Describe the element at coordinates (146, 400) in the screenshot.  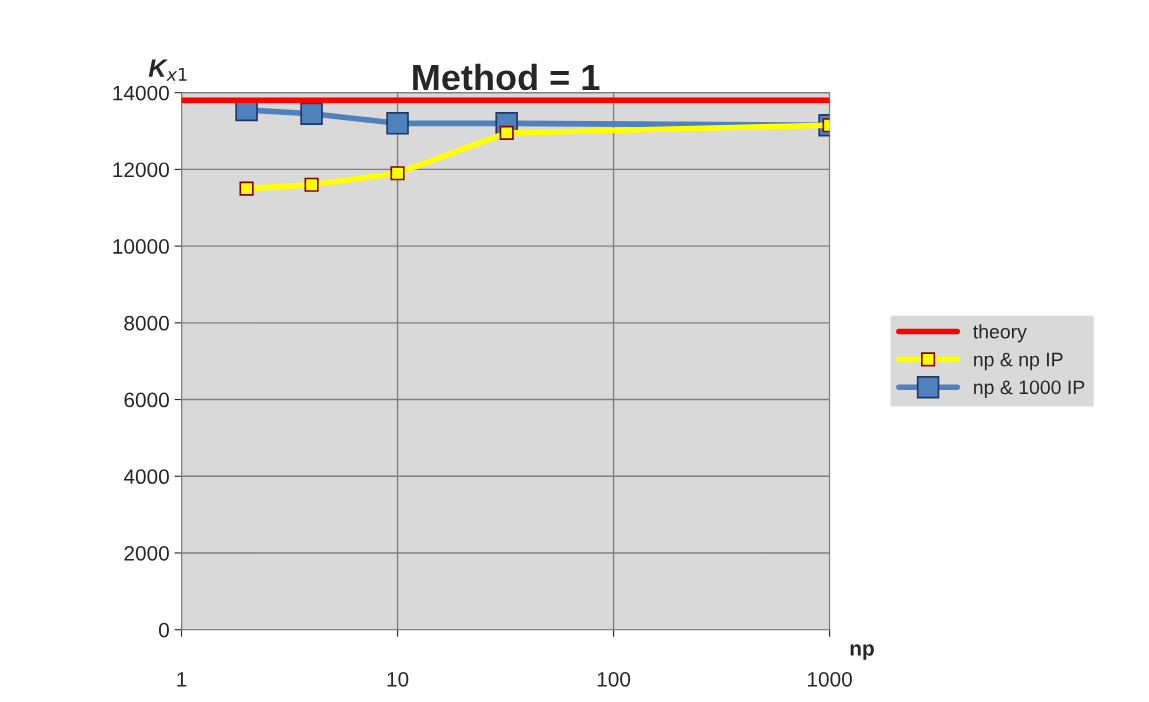
I see `y-tick-label: 6000` at that location.